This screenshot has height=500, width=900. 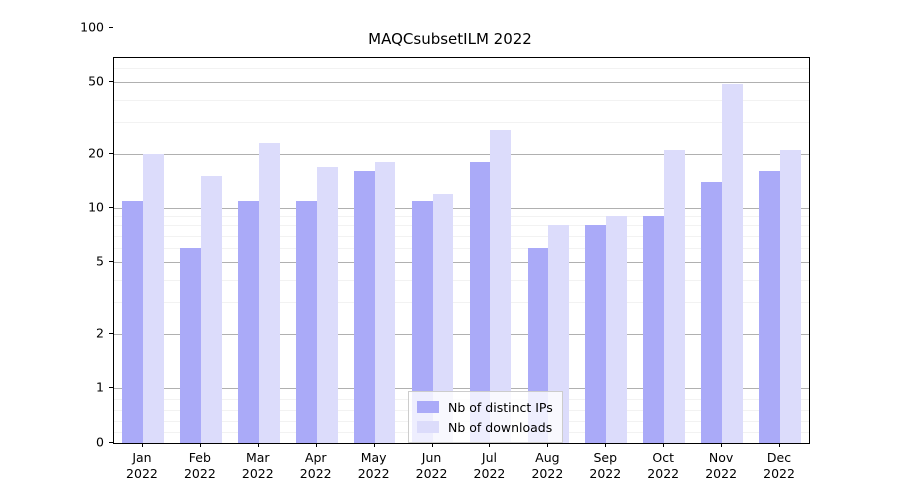 I want to click on bar-downloads-jun, so click(x=443, y=318).